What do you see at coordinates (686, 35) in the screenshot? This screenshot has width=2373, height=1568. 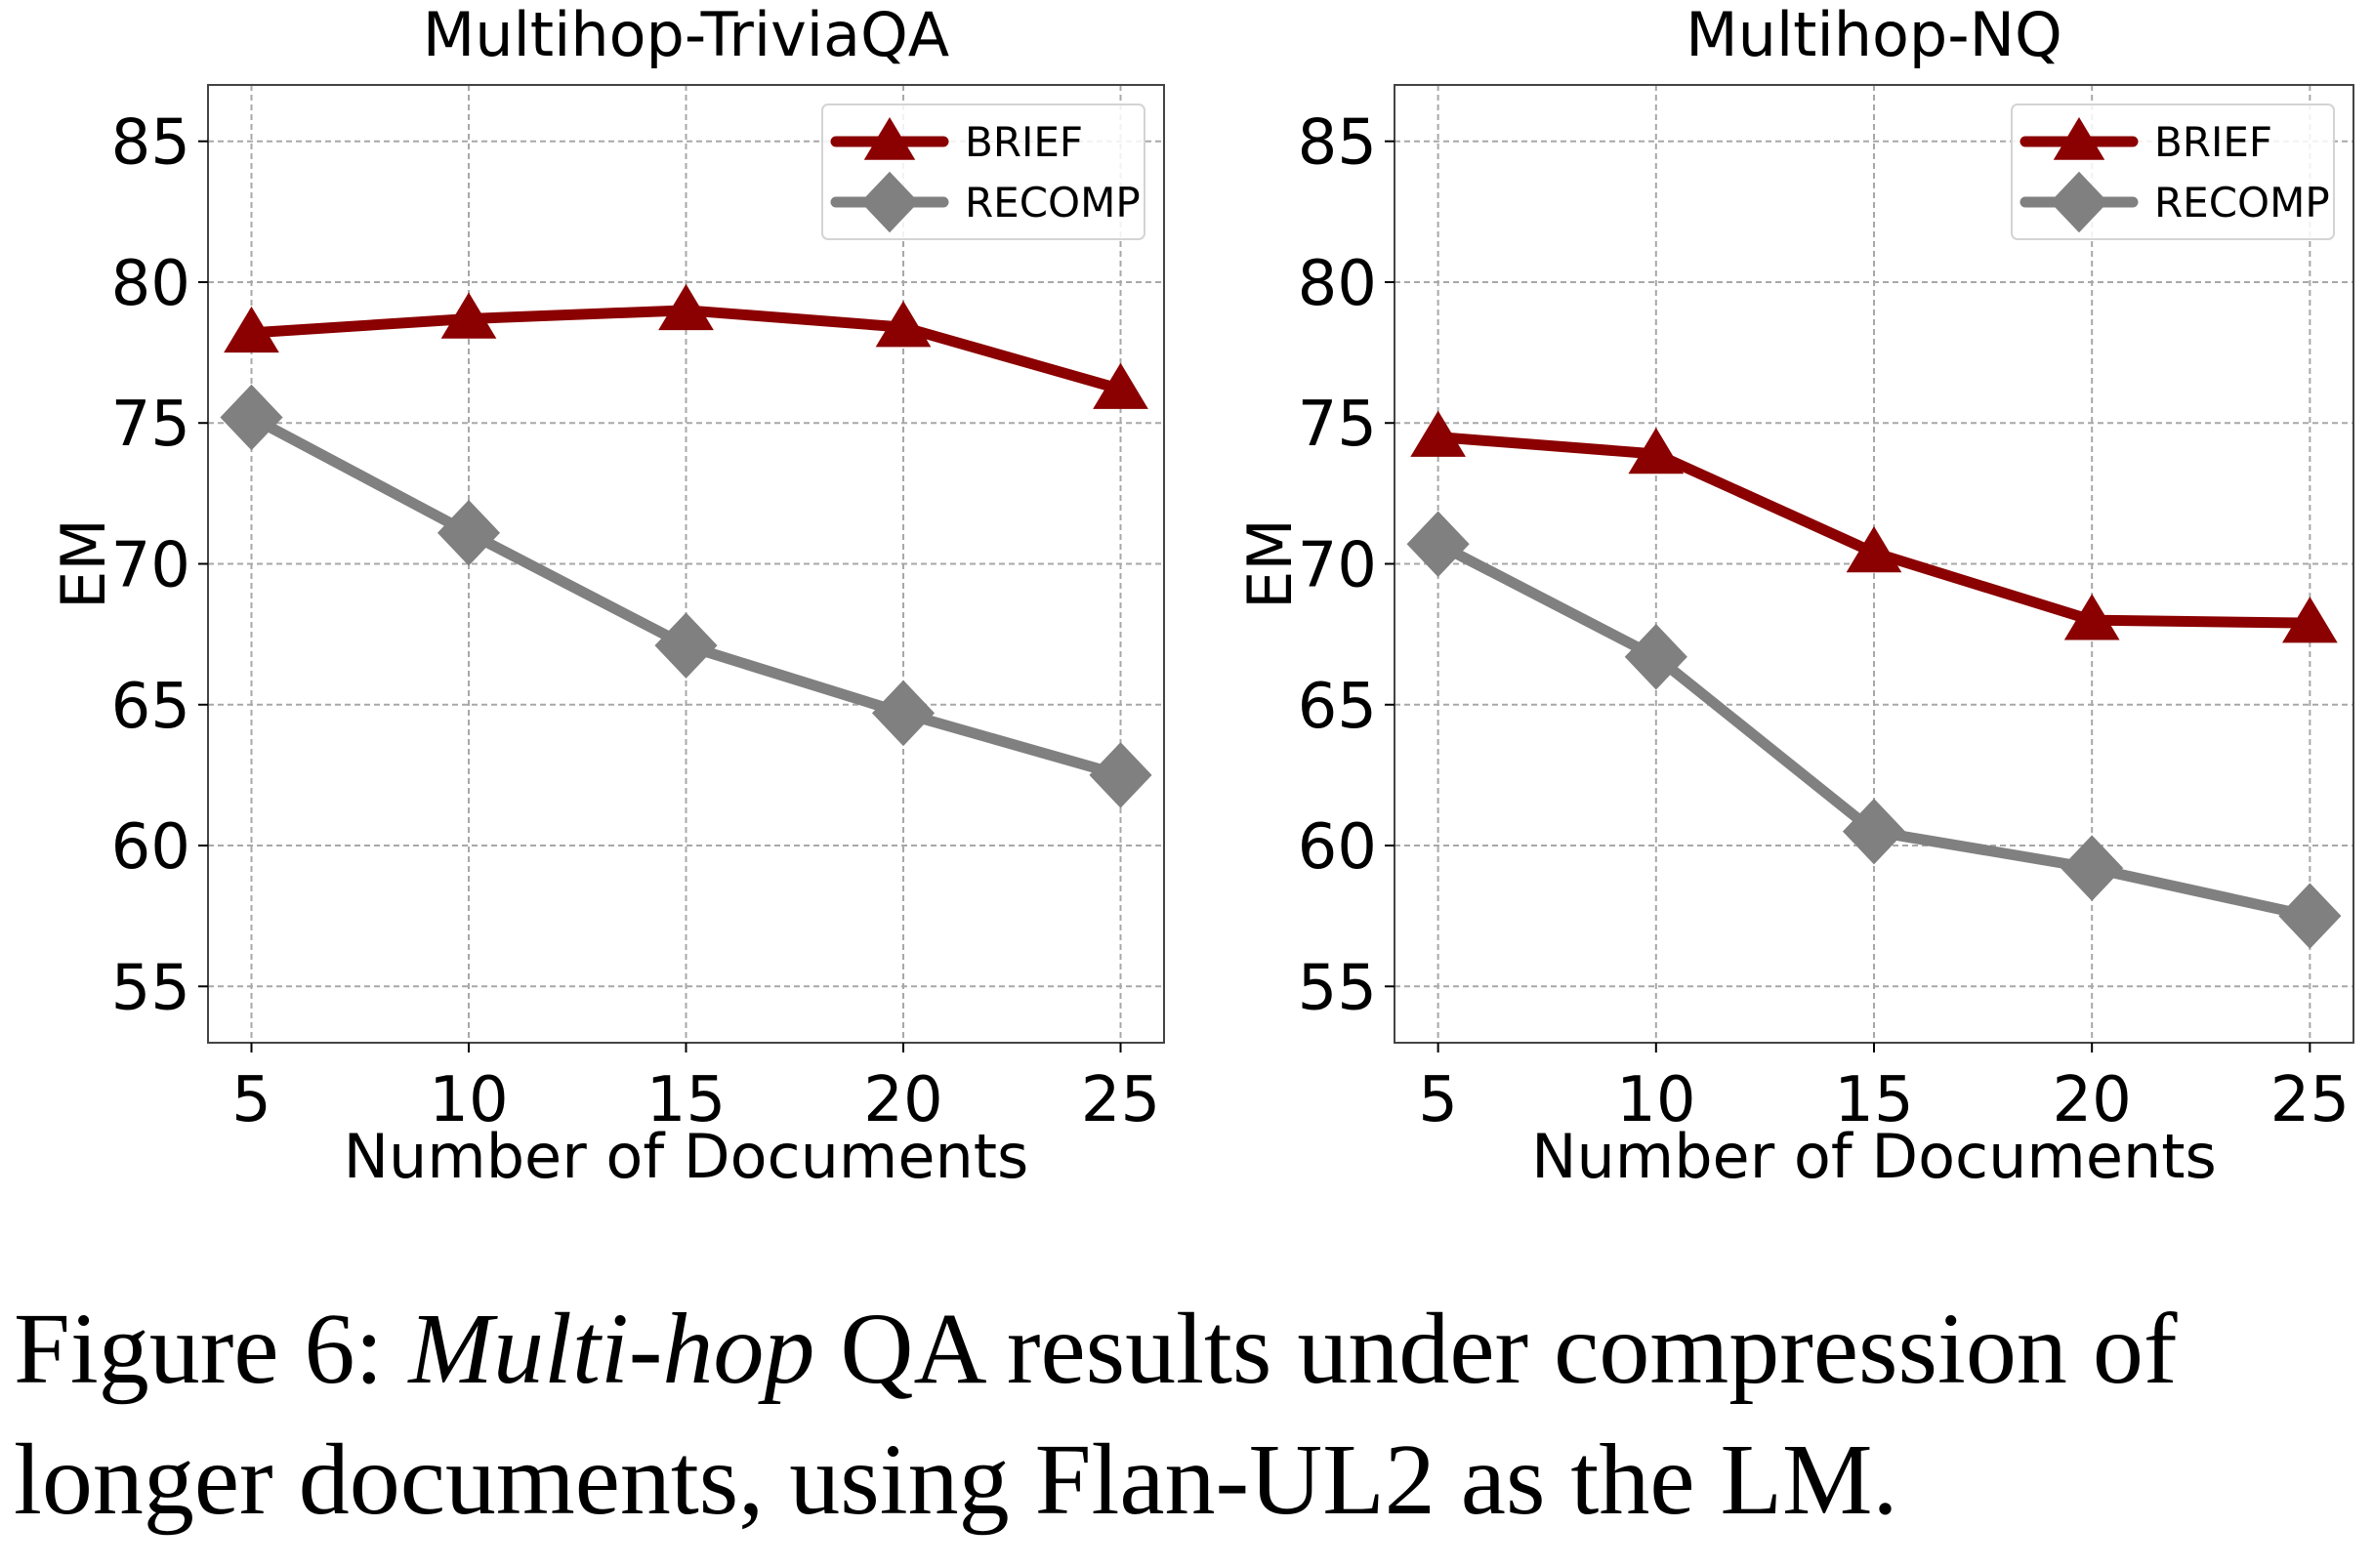 I see `chart-title: Multihop-TriviaQA` at bounding box center [686, 35].